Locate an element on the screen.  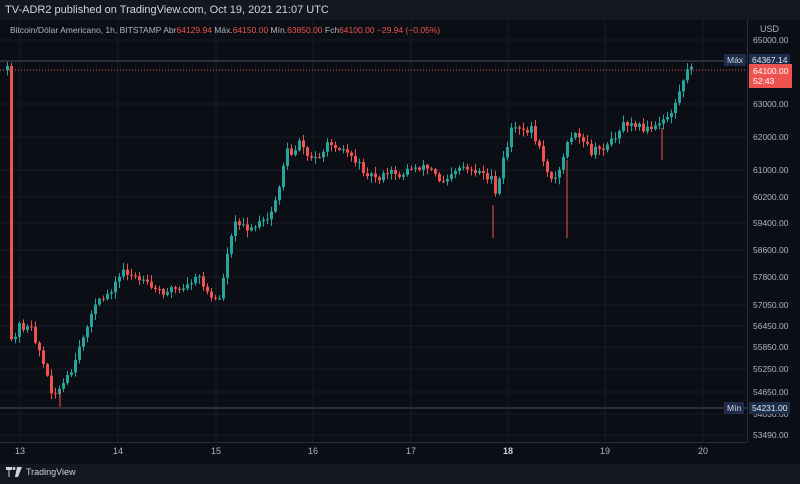
legend-change-value: −29.94 (−0.05%) is located at coordinates (408, 30).